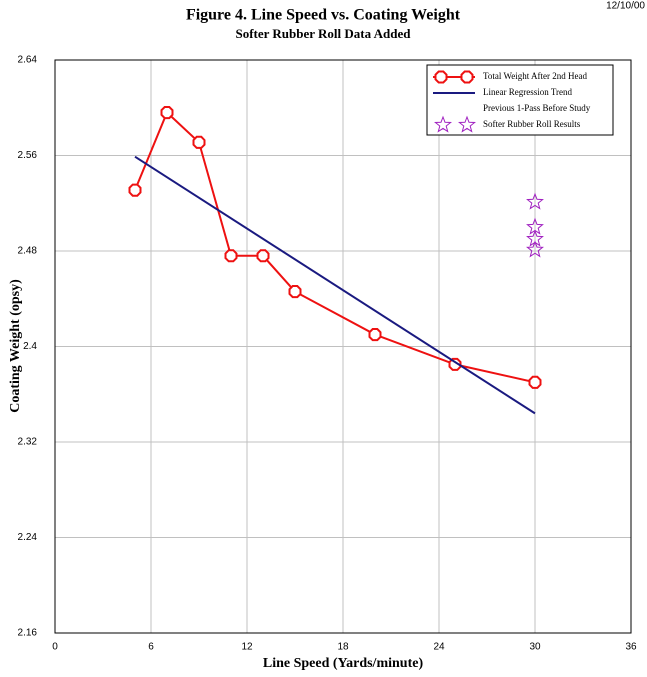  What do you see at coordinates (28, 442) in the screenshot?
I see `y-tick-label: 2.32` at bounding box center [28, 442].